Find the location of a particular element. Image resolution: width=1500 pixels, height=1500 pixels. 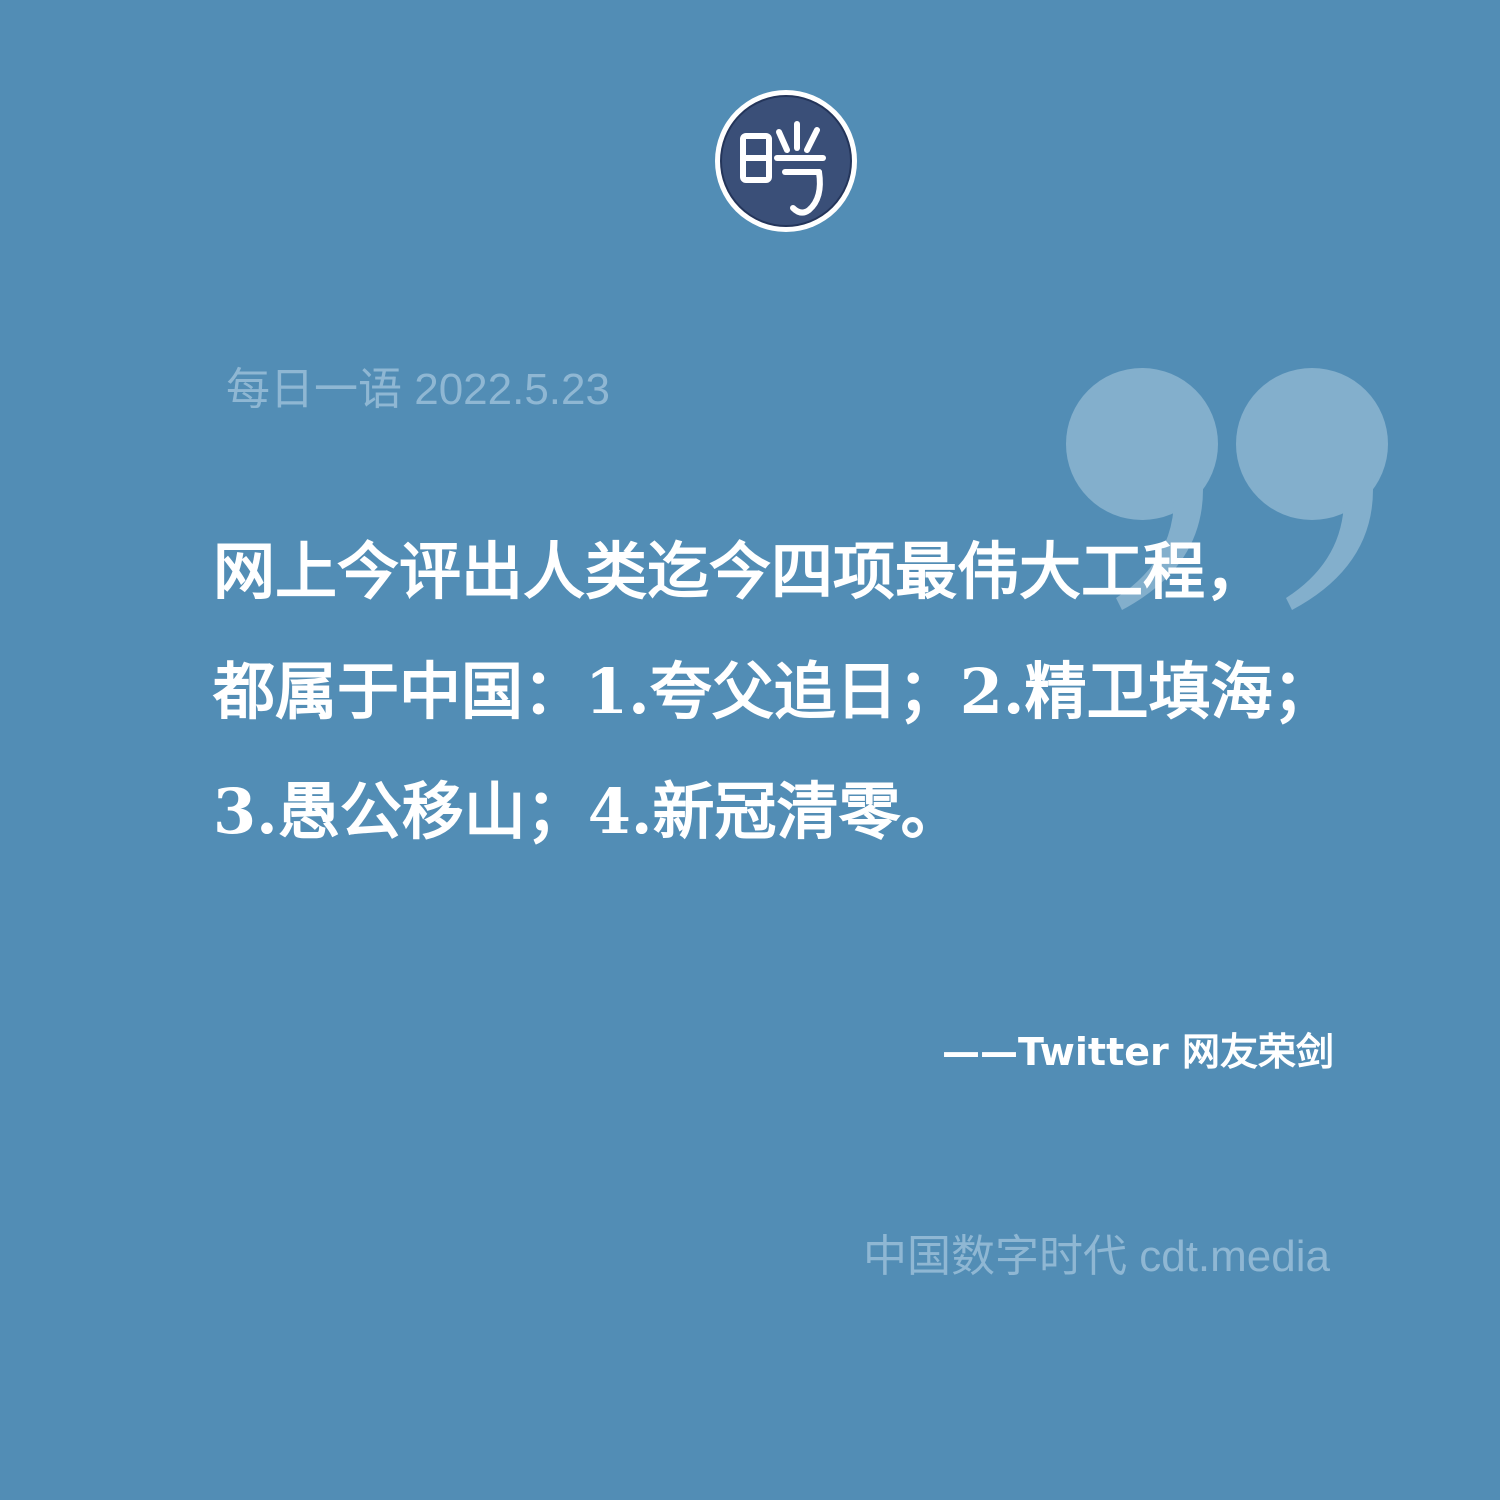

quote-line: 网上今评出人类迄今四项最伟大工程， is located at coordinates (740, 571).